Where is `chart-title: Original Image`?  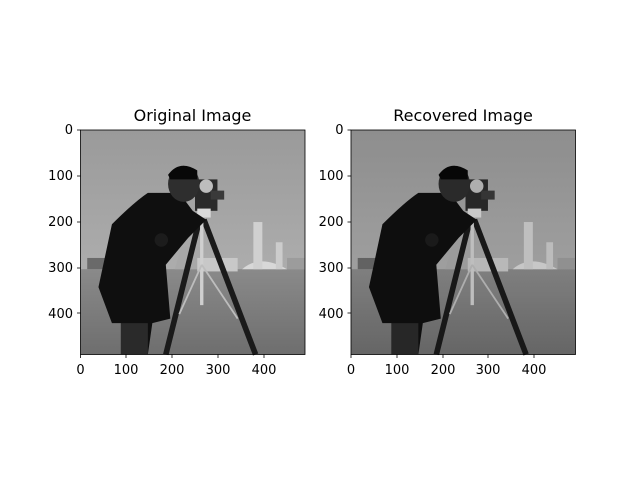
chart-title: Original Image is located at coordinates (193, 115).